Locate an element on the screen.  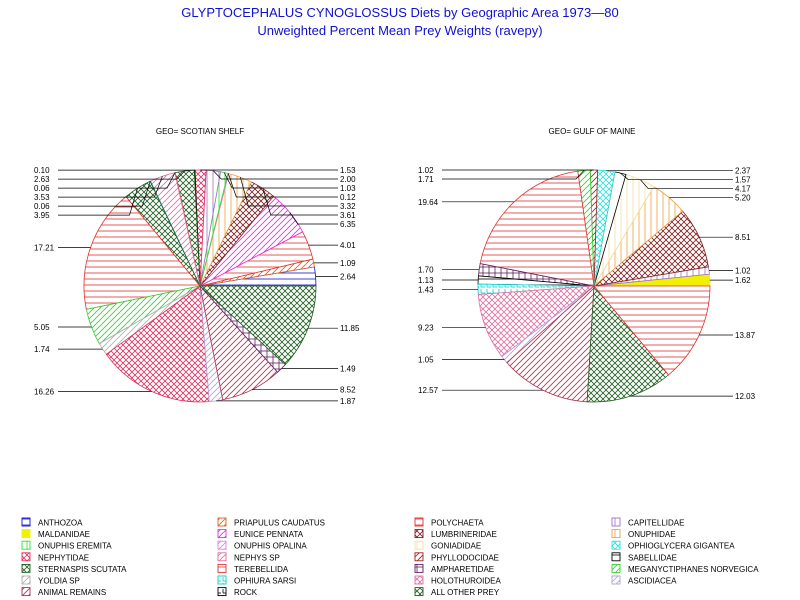
legend-label: OPHIOGLYCERA GIGANTEA is located at coordinates (681, 546).